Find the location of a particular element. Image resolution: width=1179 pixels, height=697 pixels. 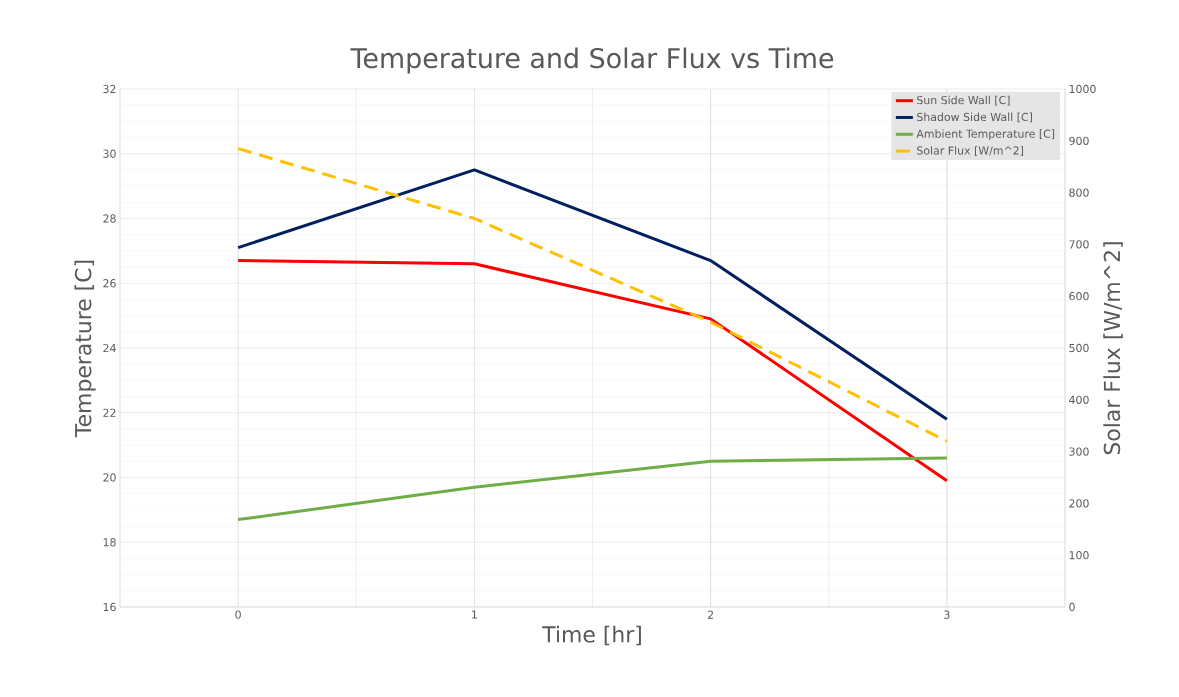

y2-tick-label: 300 is located at coordinates (1079, 451).